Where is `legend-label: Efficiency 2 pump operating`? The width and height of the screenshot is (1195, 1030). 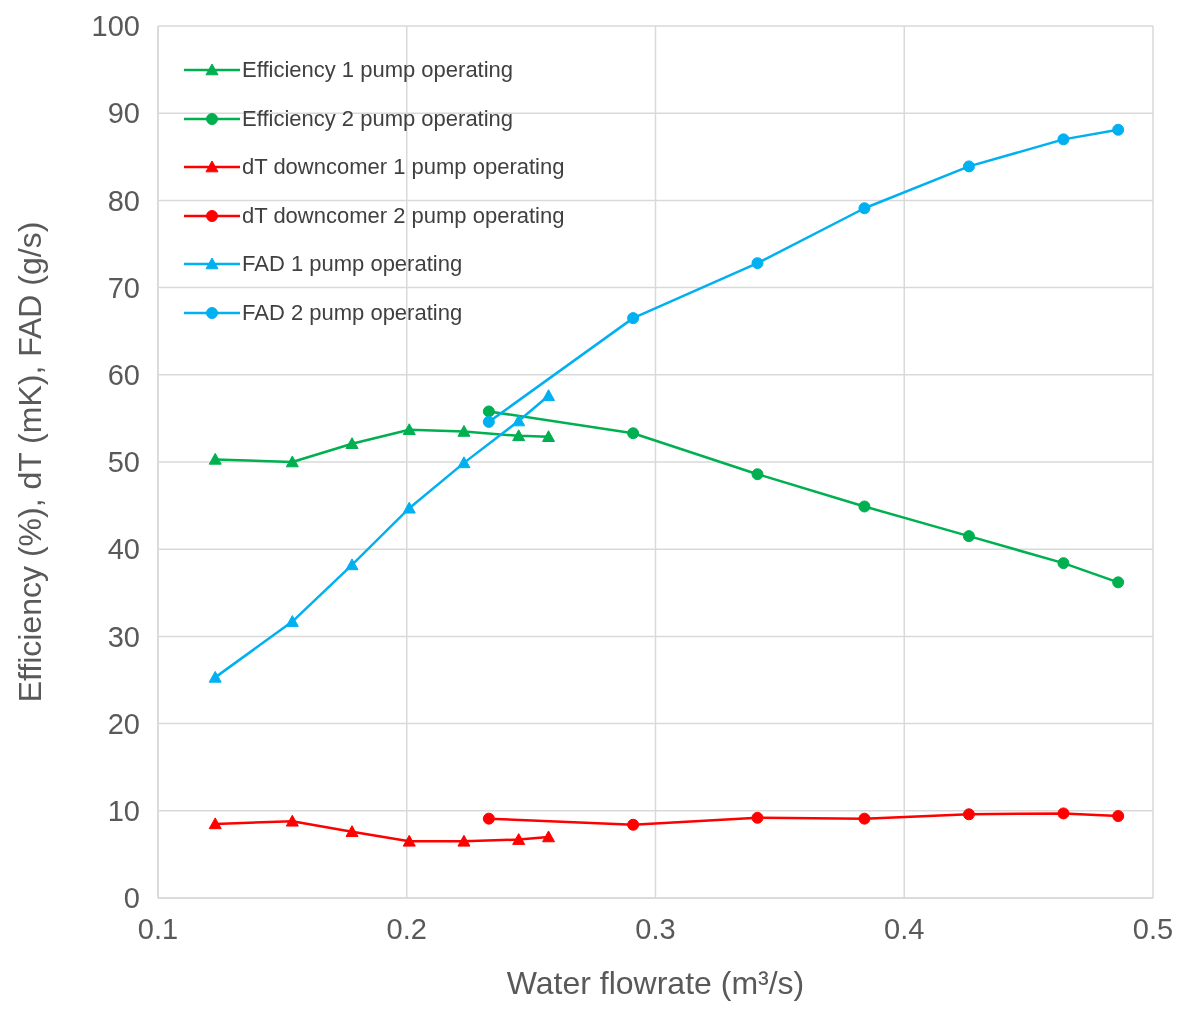 legend-label: Efficiency 2 pump operating is located at coordinates (378, 118).